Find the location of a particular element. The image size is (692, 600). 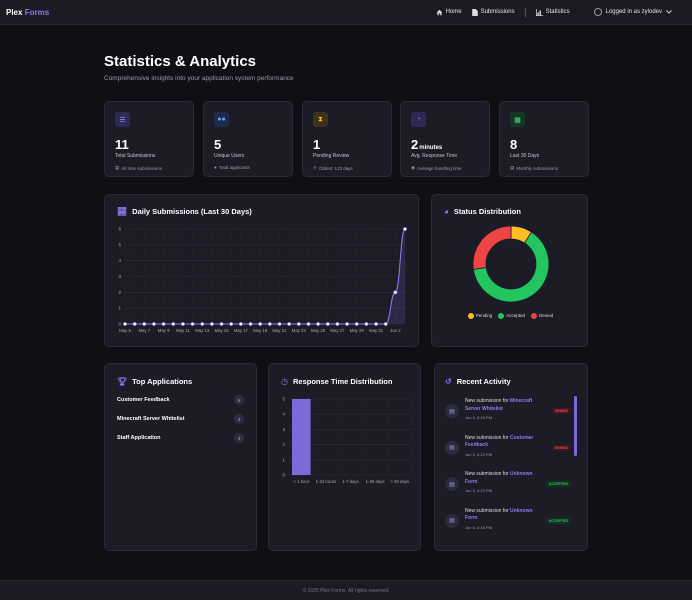

panel-title: 📈︎ Daily Submissions (Last 30 Days) is located at coordinates (184, 211).